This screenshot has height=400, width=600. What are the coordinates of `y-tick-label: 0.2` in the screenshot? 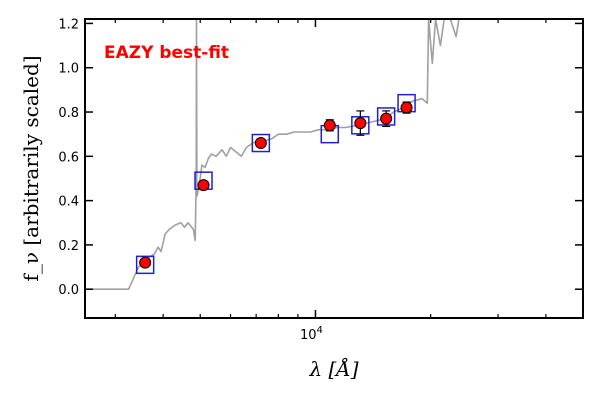 It's located at (68, 246).